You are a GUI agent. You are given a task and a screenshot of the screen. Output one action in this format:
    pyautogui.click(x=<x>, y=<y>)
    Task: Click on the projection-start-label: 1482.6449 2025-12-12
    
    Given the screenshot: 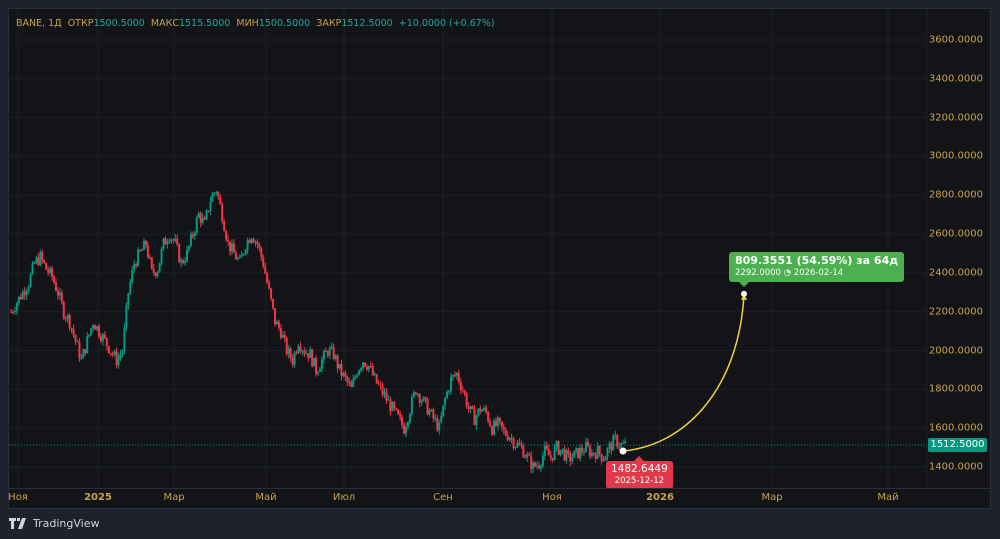 What is the action you would take?
    pyautogui.click(x=639, y=472)
    